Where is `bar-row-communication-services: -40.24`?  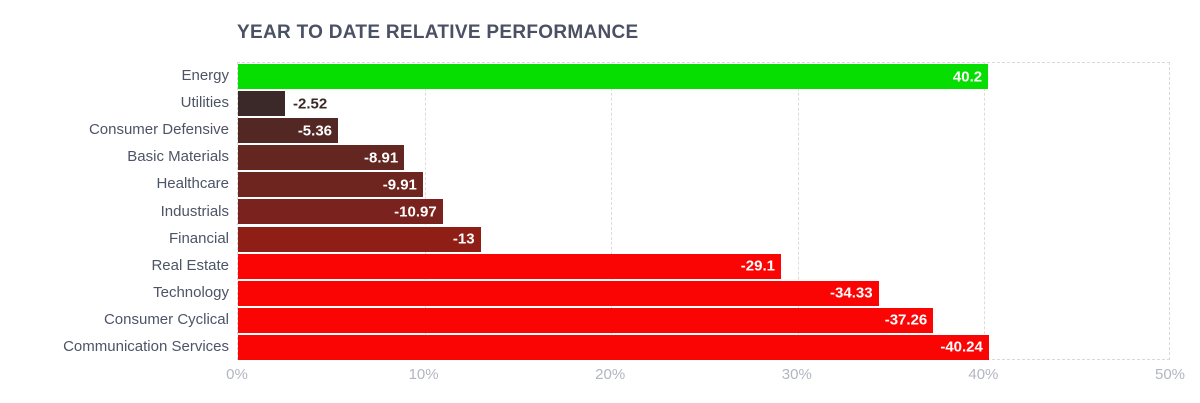 bar-row-communication-services: -40.24 is located at coordinates (703, 347).